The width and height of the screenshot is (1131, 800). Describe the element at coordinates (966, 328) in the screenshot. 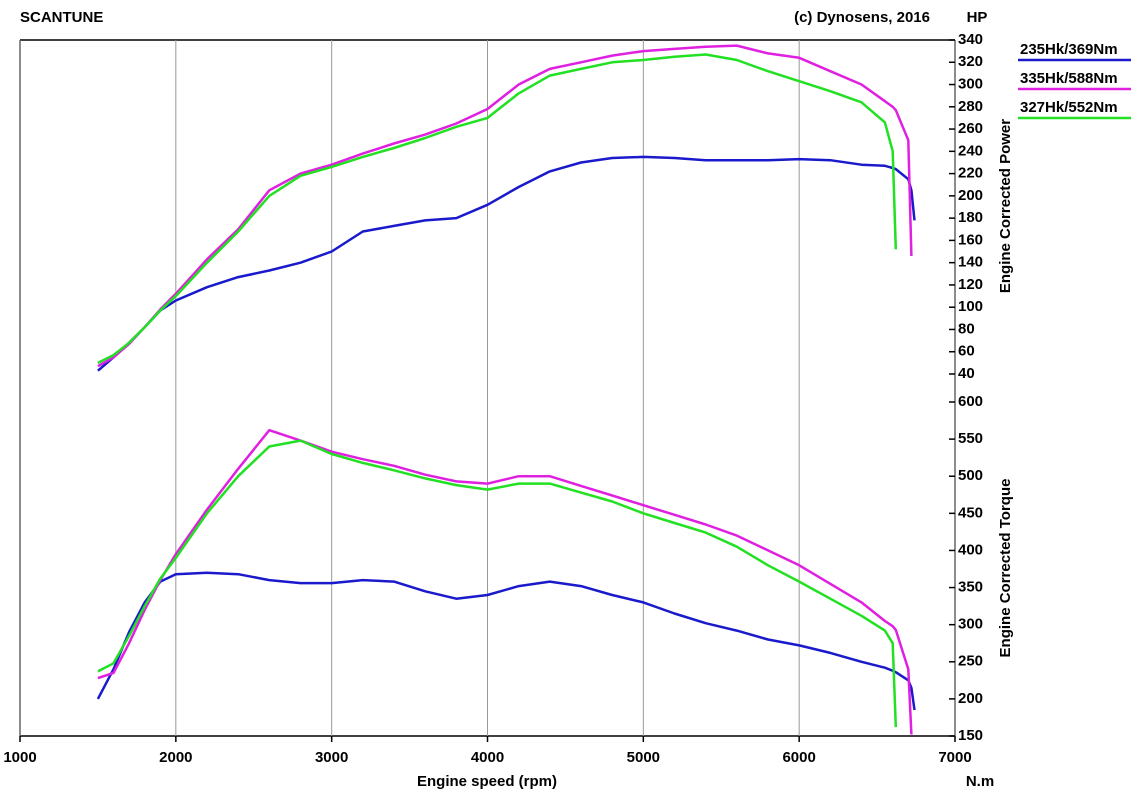

I see `y-tick-label: 80` at that location.